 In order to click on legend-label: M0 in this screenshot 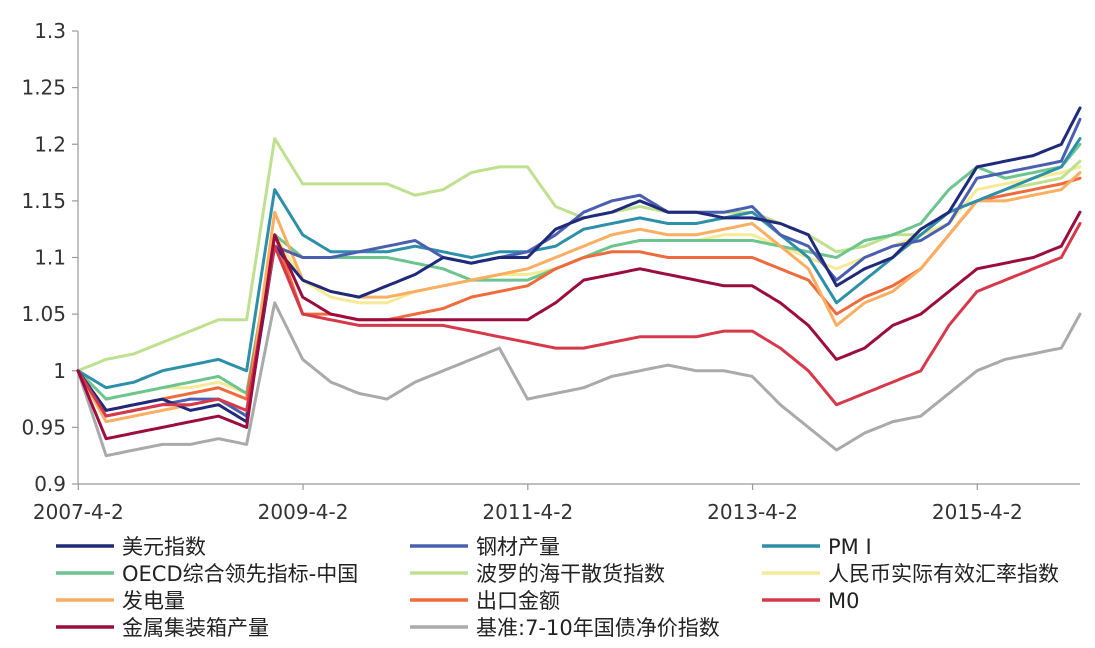, I will do `click(843, 601)`.